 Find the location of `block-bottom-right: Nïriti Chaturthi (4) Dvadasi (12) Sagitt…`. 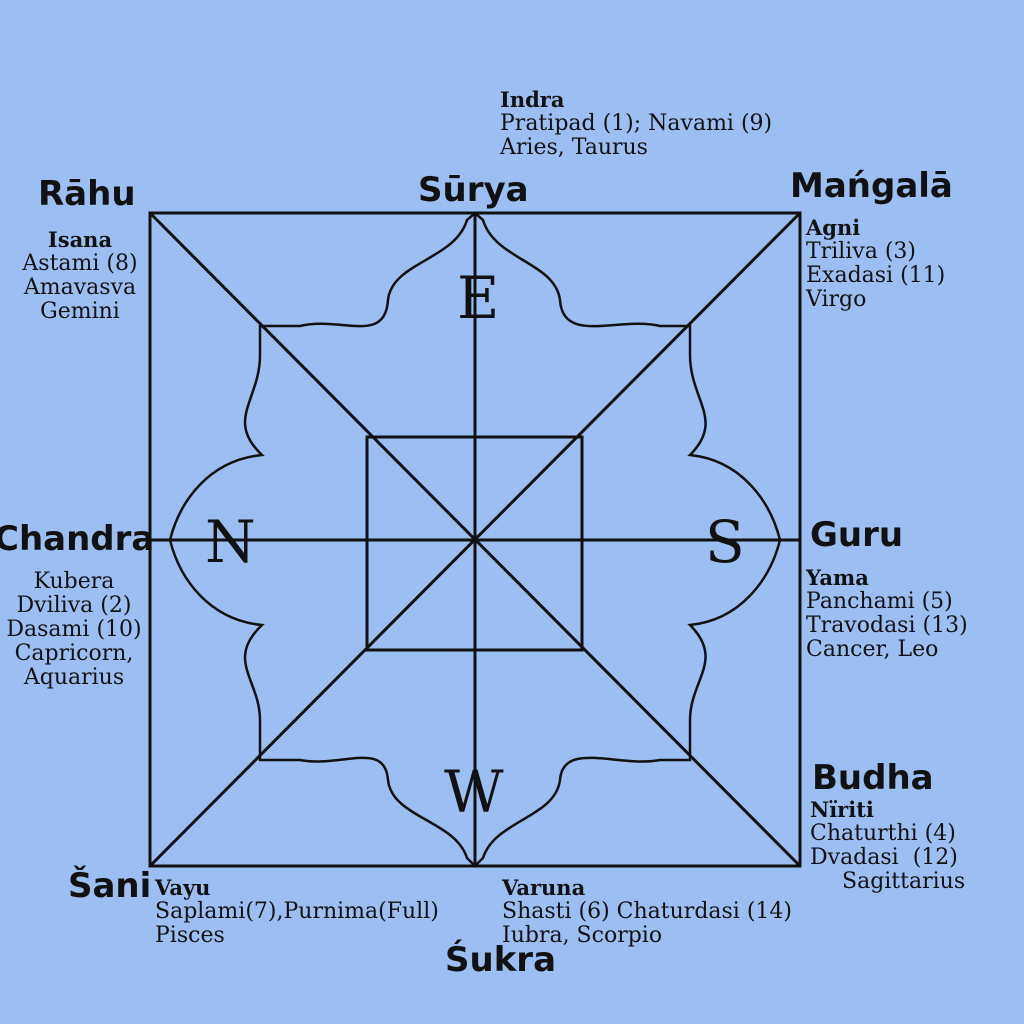

block-bottom-right: Nïriti Chaturthi (4) Dvadasi (12) Sagitt… is located at coordinates (887, 846).